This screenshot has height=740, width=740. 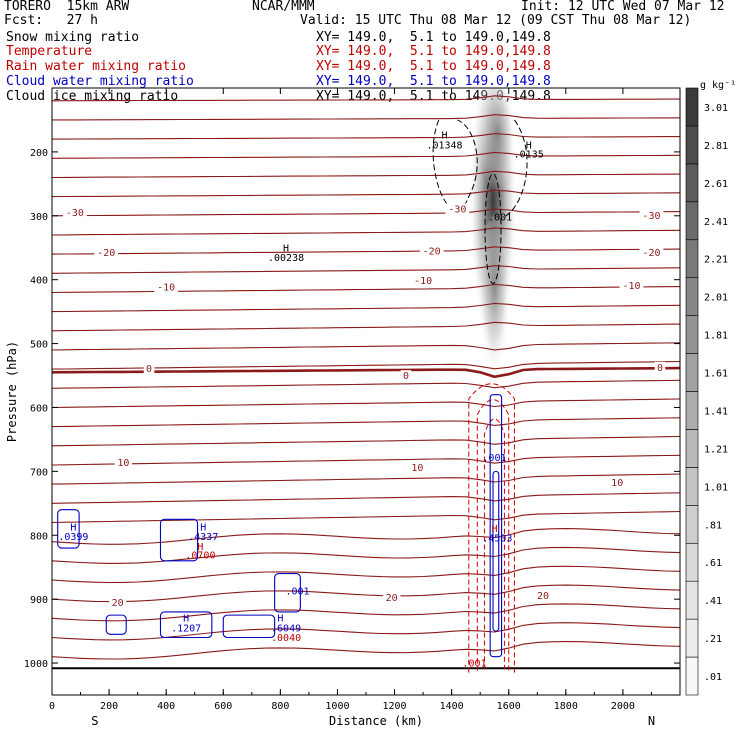 What do you see at coordinates (51, 20) in the screenshot?
I see `forecast-hour-label: Fcst: 27 h` at bounding box center [51, 20].